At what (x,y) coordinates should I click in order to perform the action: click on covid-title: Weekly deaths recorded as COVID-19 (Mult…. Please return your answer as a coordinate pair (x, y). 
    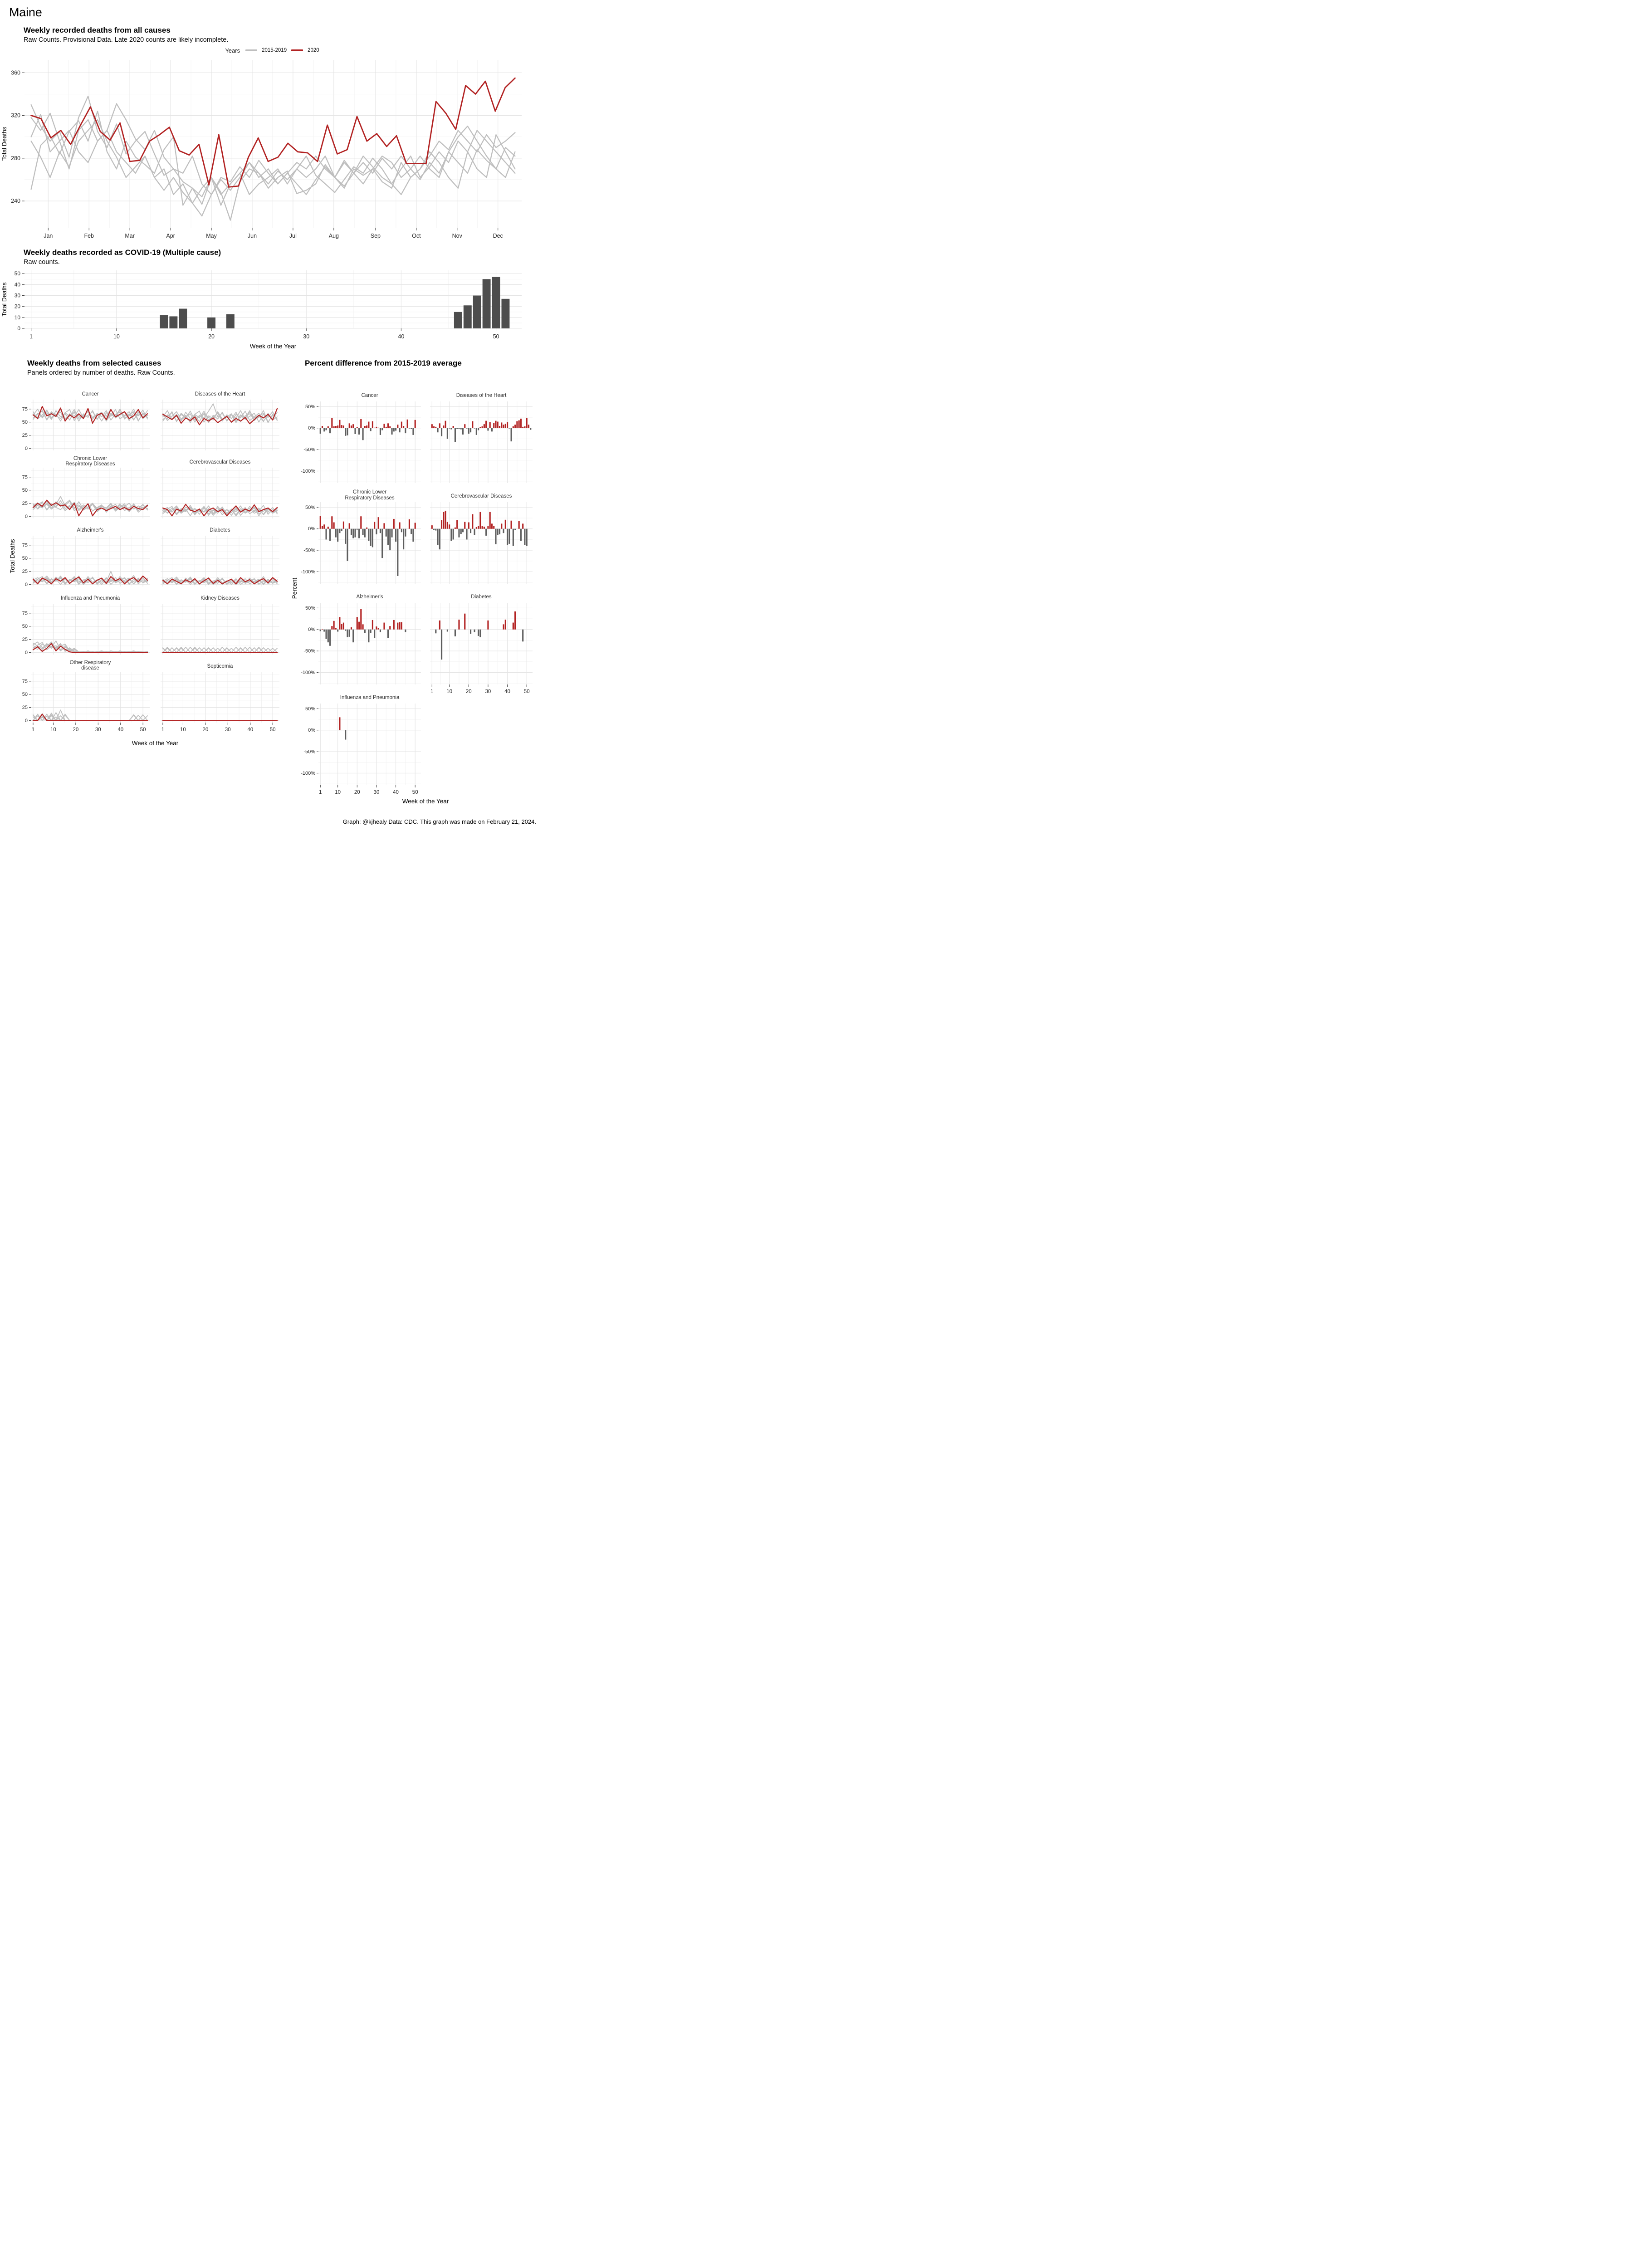
    Looking at the image, I should click on (122, 253).